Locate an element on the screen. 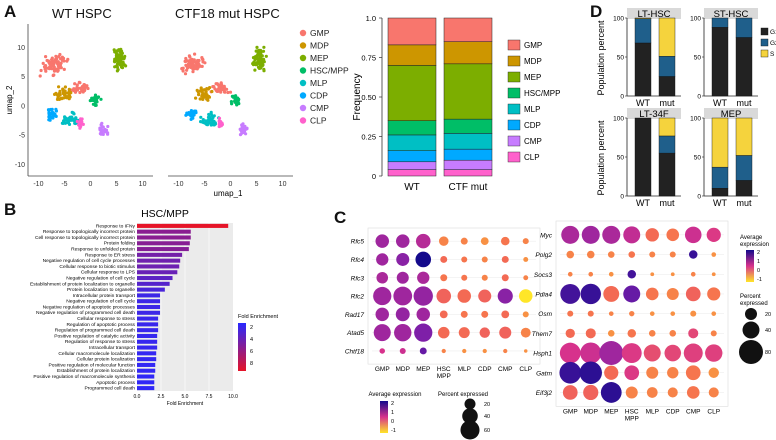  cc-2-title-strip is located at coordinates (654, 113).